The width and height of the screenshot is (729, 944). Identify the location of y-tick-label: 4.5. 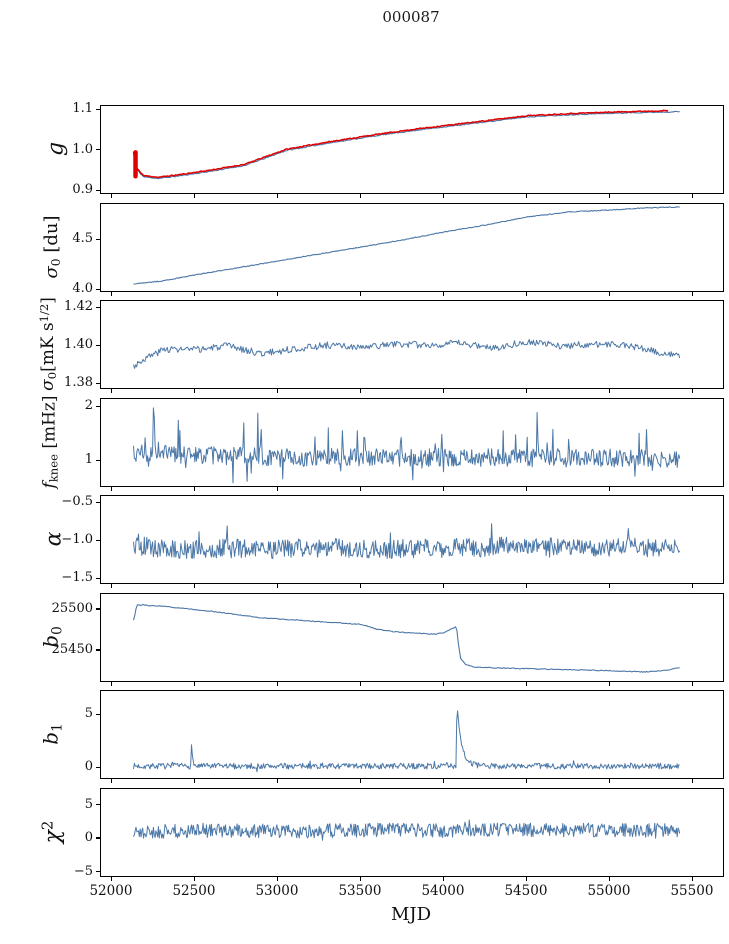
(82, 239).